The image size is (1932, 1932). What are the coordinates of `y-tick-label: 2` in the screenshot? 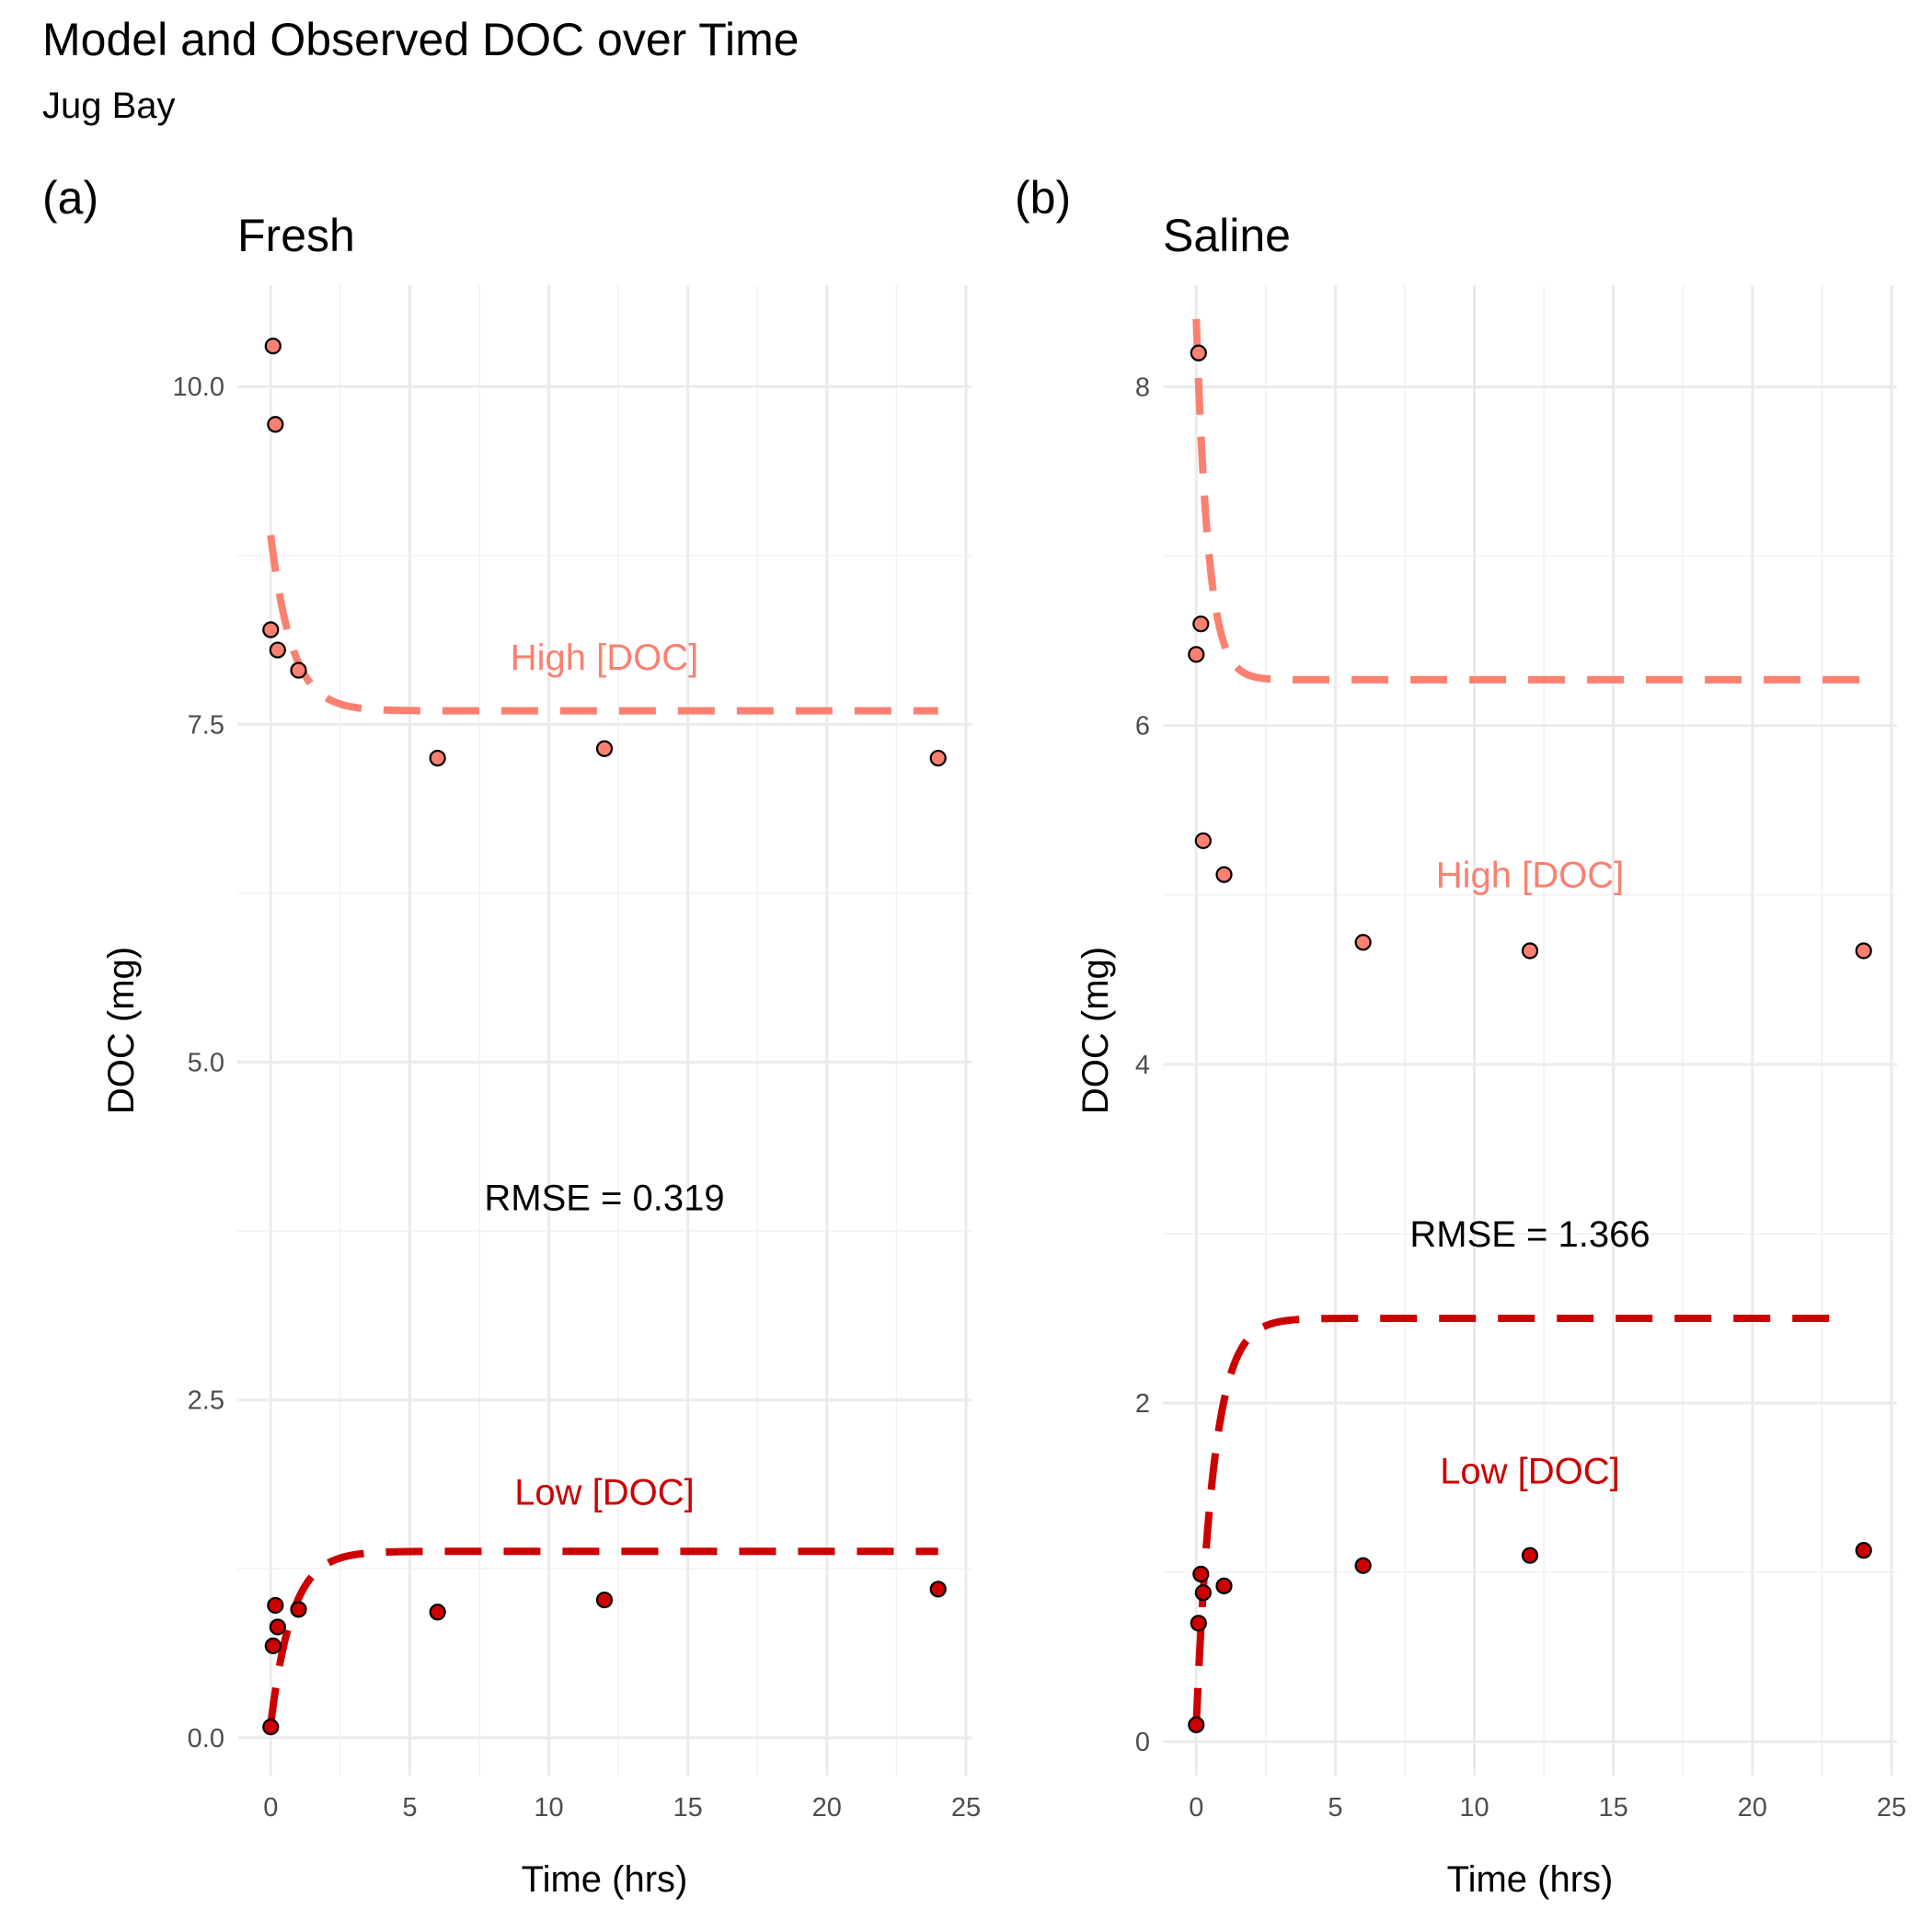 It's located at (1142, 1404).